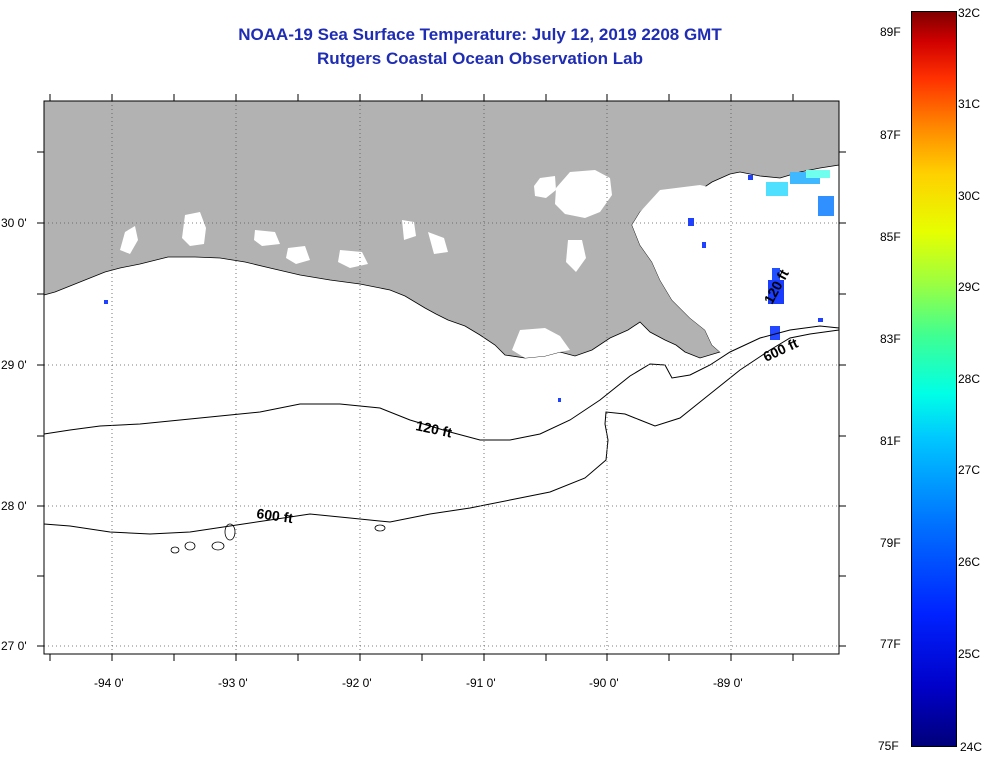  What do you see at coordinates (890, 441) in the screenshot?
I see `colorbar-f-81: 81F` at bounding box center [890, 441].